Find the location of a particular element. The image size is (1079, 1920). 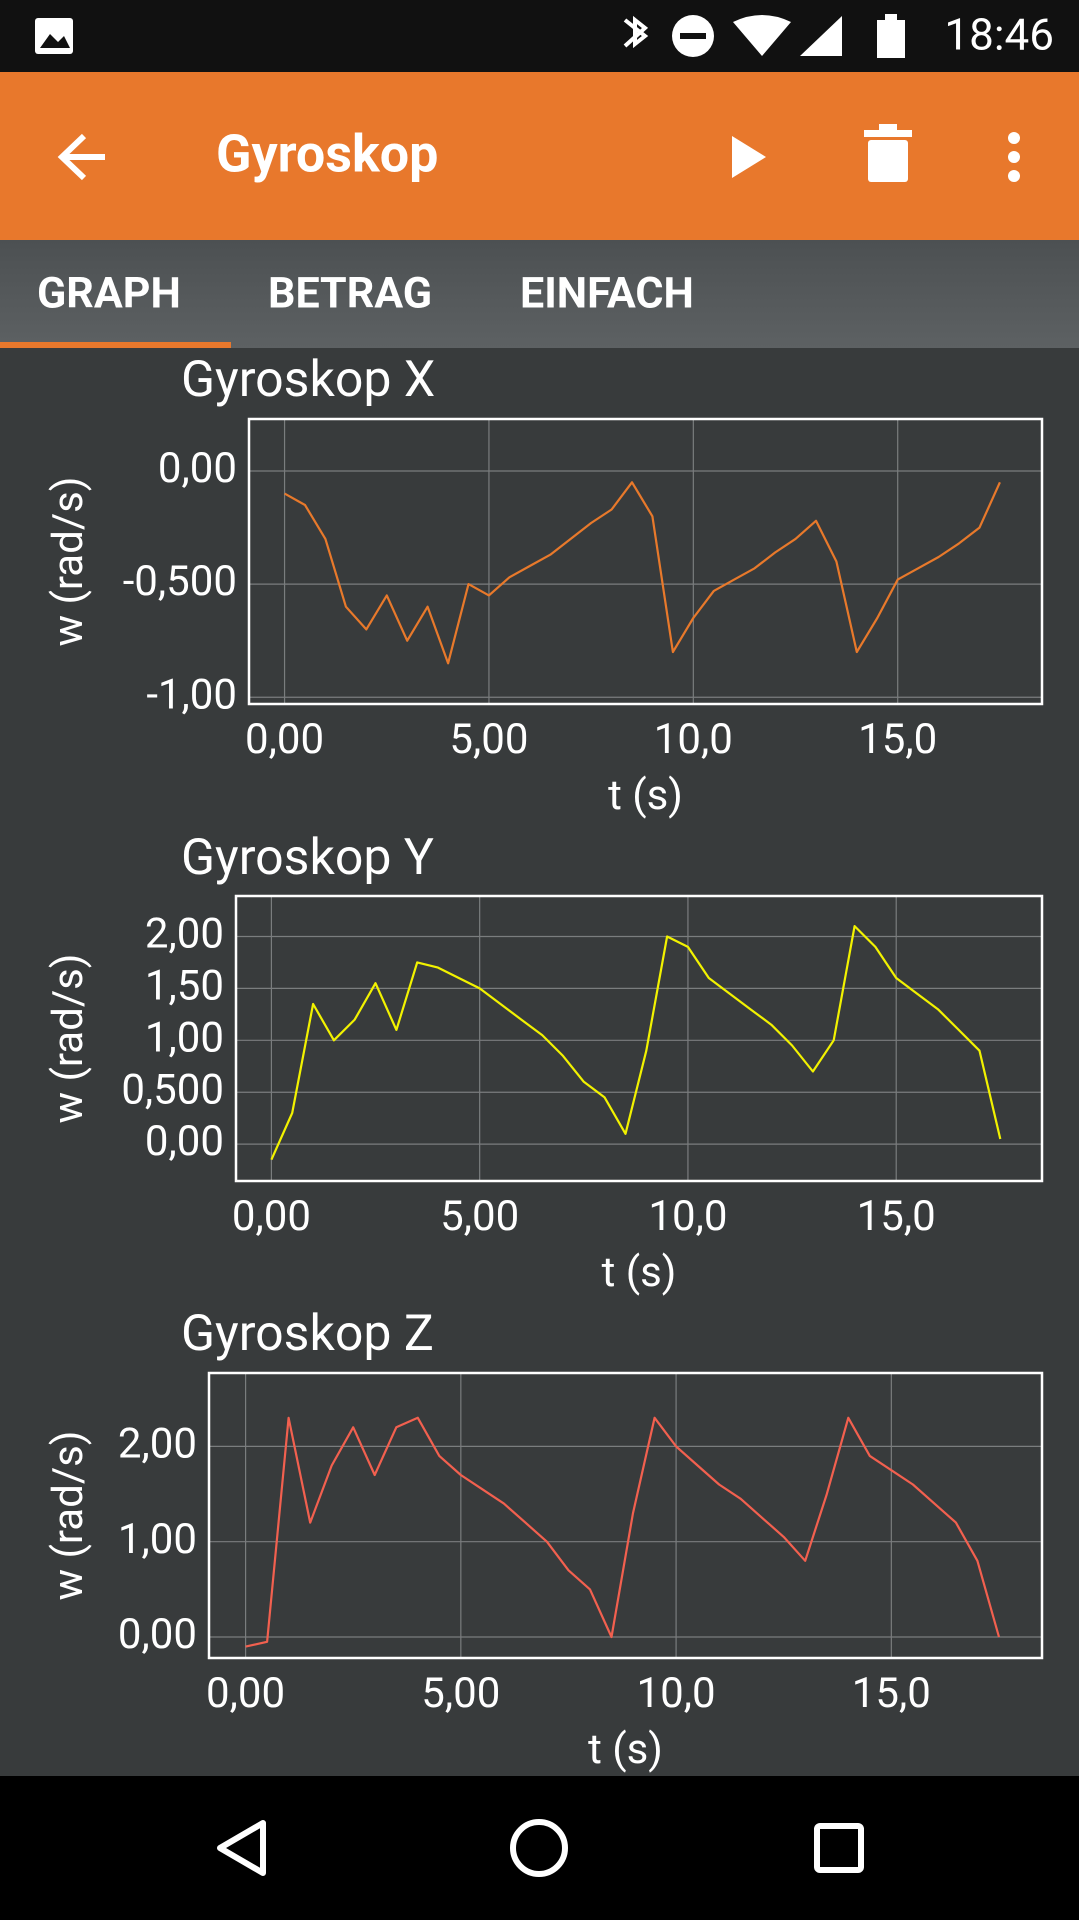

home-nav is located at coordinates (539, 1848).